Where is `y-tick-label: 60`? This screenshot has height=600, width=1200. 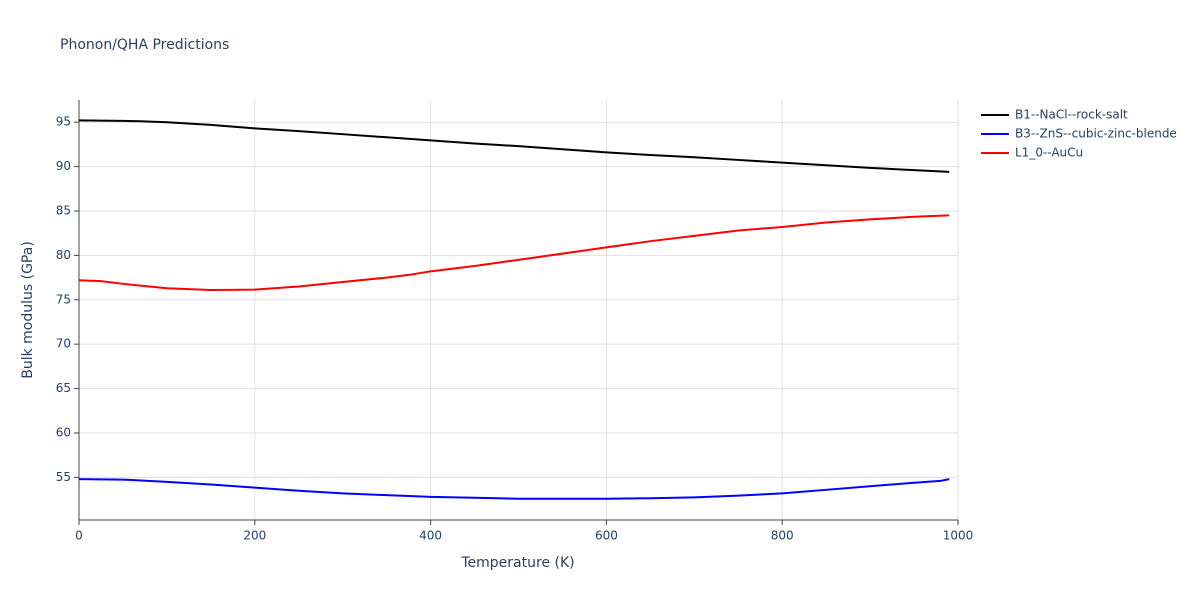 y-tick-label: 60 is located at coordinates (63, 432).